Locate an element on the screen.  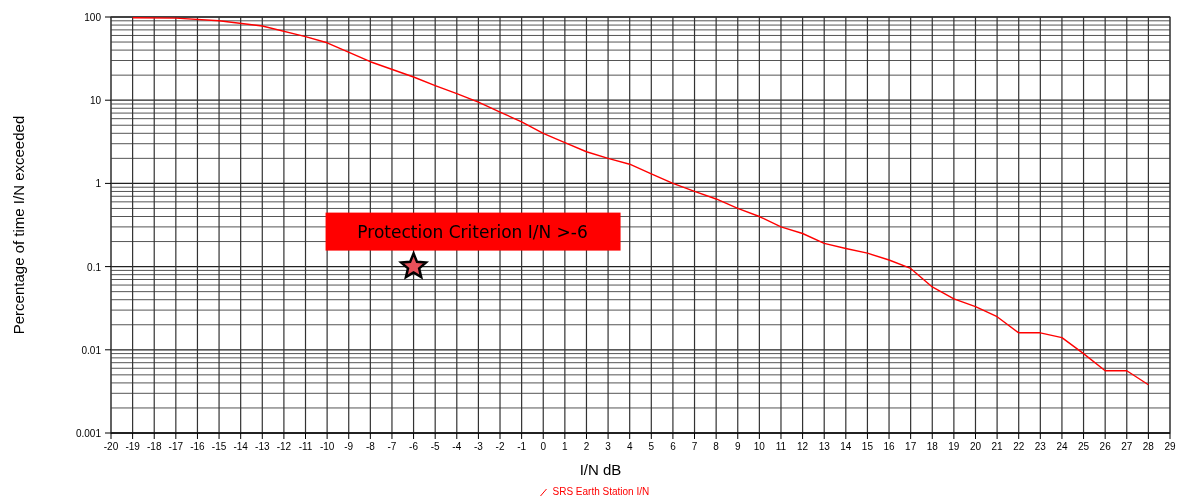
x-tick-label: -2 is located at coordinates (500, 446).